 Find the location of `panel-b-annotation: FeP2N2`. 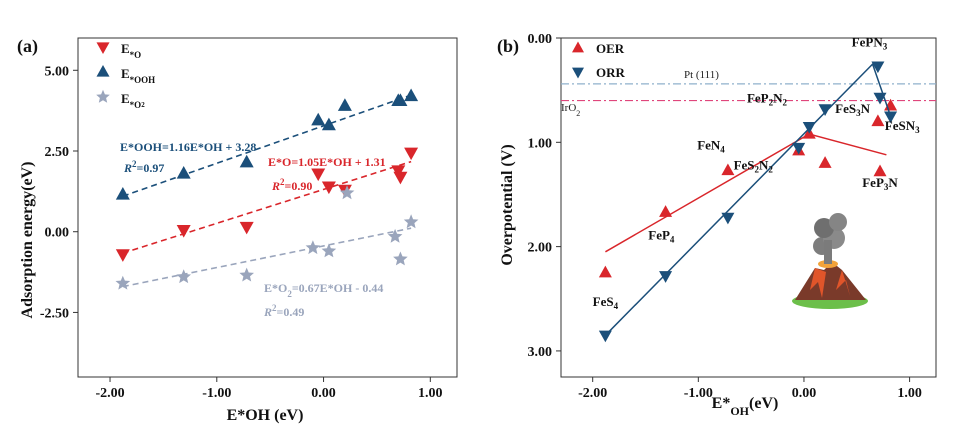

panel-b-annotation: FeP2N2 is located at coordinates (767, 99).